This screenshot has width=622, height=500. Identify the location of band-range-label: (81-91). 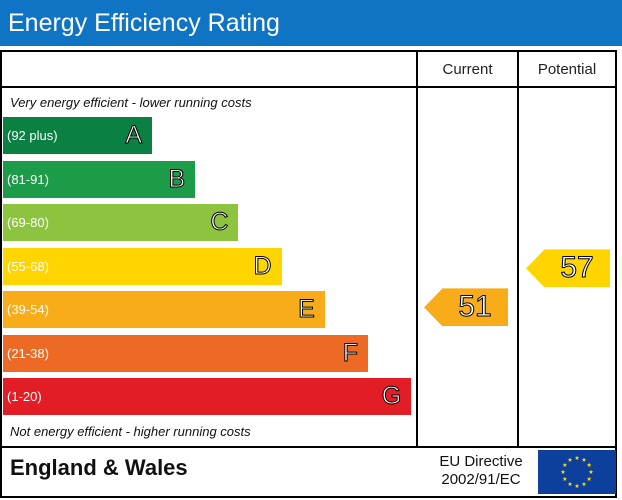
(28, 179).